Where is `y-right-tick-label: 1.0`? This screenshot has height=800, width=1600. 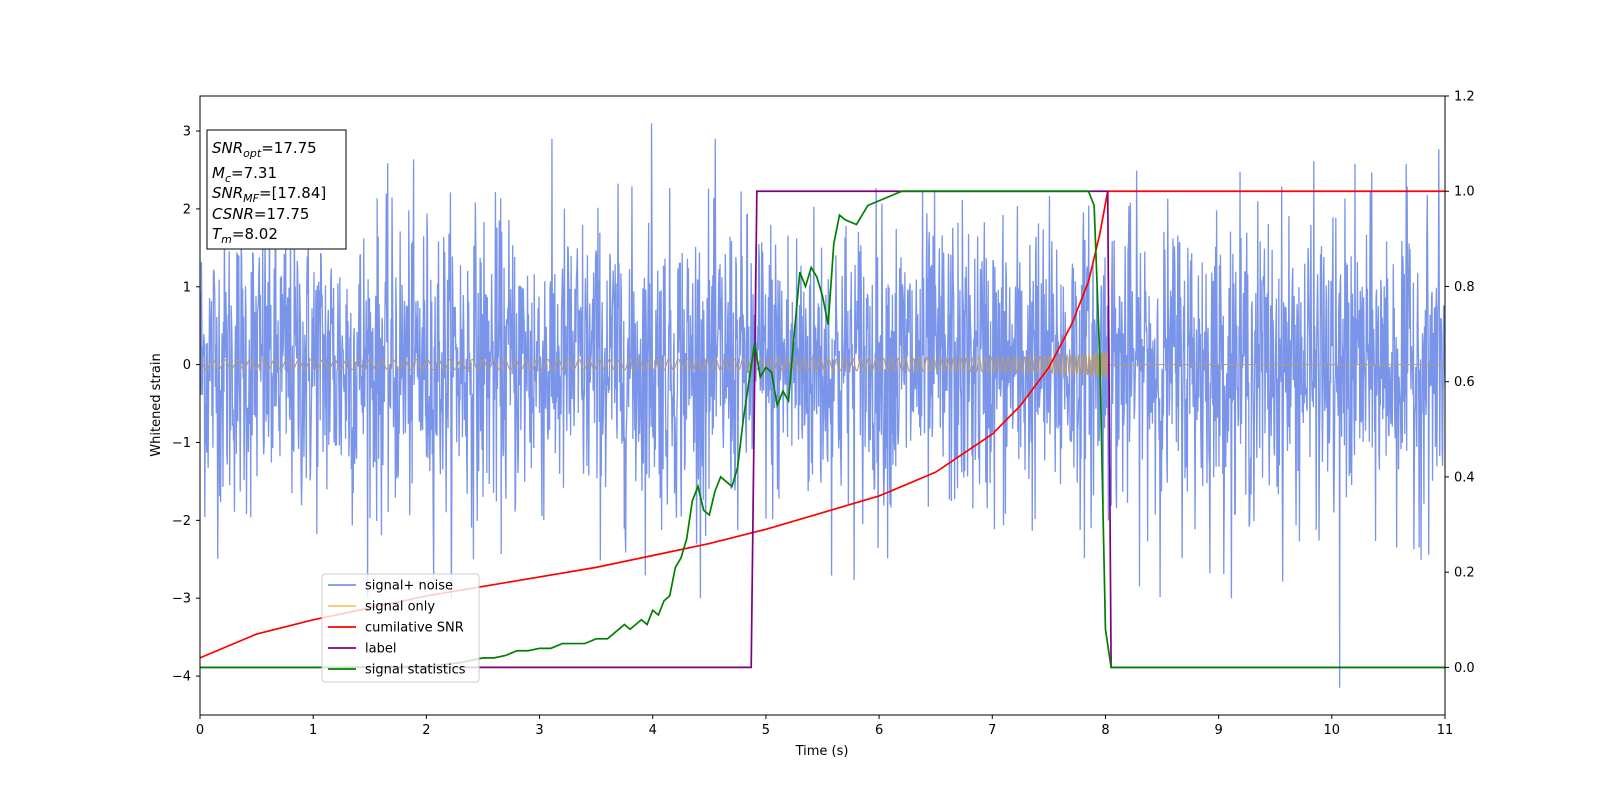 y-right-tick-label: 1.0 is located at coordinates (1464, 192).